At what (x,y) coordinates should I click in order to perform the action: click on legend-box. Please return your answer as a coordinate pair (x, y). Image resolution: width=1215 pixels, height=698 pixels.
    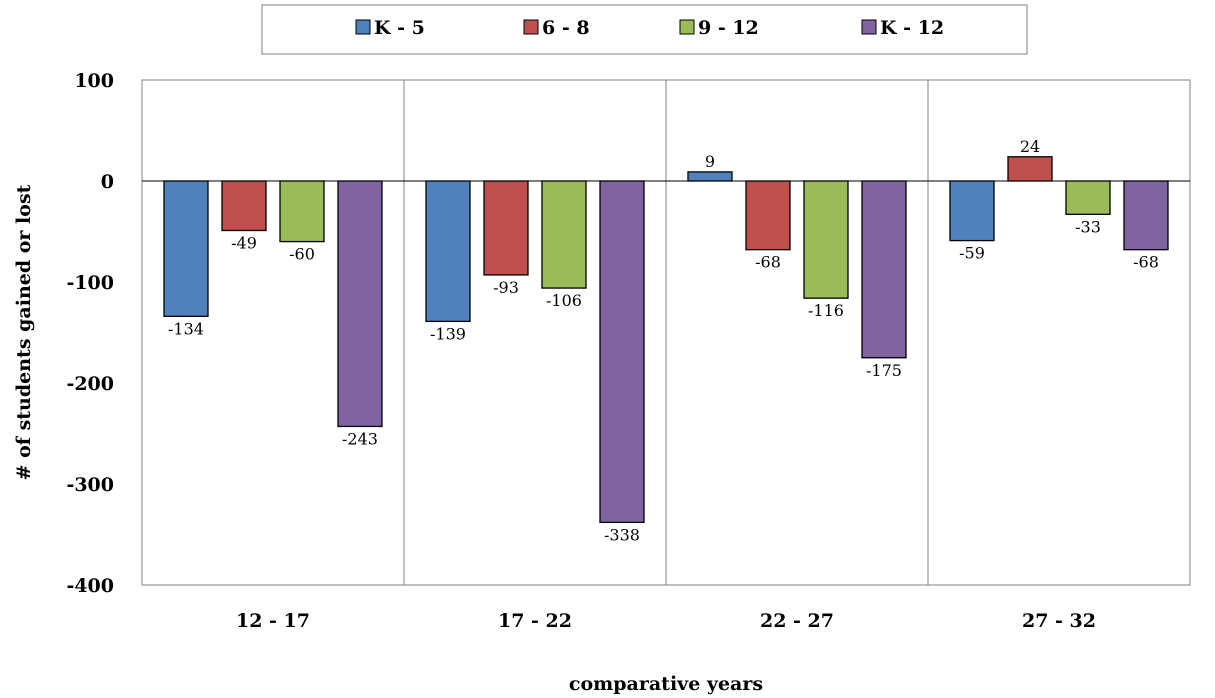
    Looking at the image, I should click on (644, 29).